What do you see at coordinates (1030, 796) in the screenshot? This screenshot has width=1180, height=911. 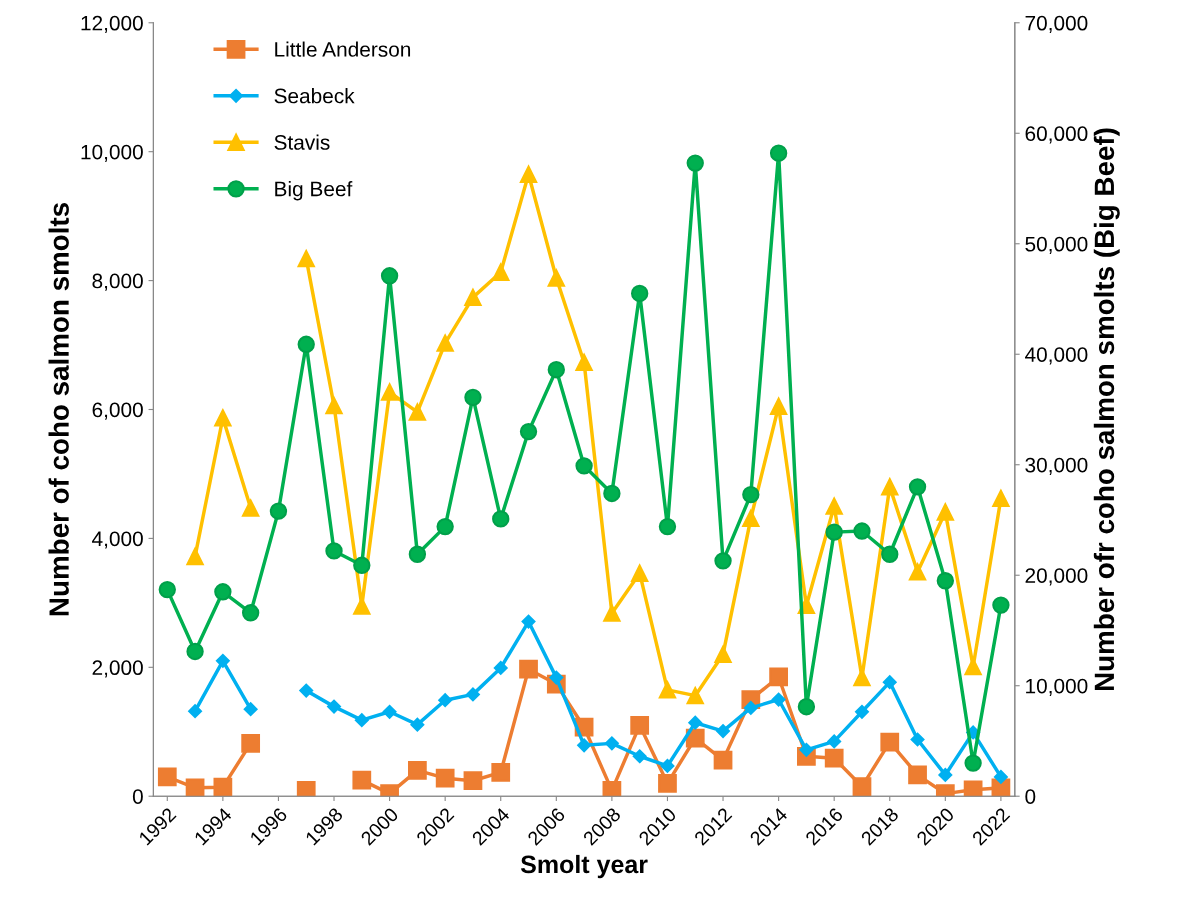 I see `y2-tick-label: 0` at bounding box center [1030, 796].